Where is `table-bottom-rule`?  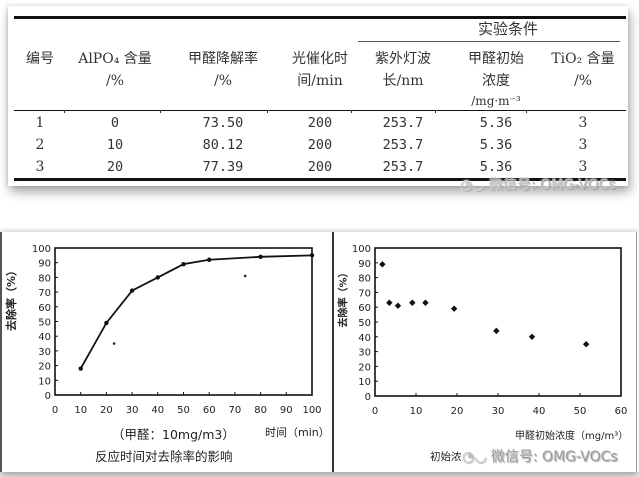 table-bottom-rule is located at coordinates (320, 179).